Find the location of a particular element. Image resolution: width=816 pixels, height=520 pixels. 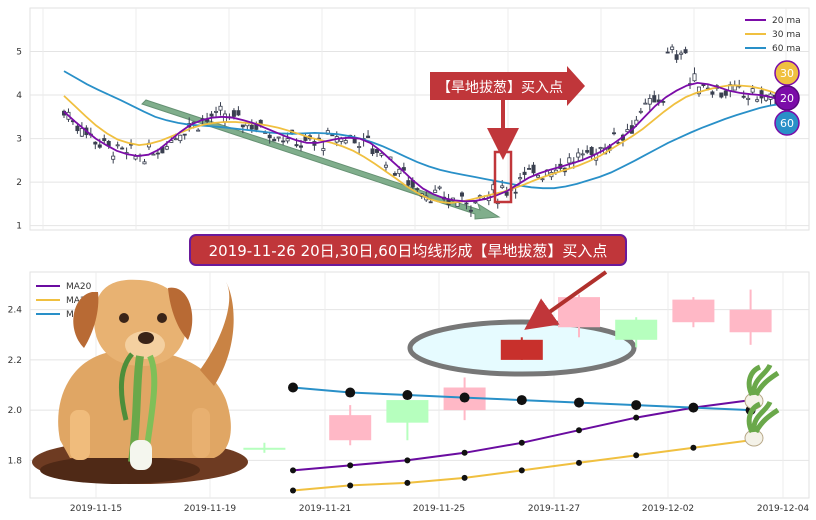

bottom-y-ticks: 1.8 2.0 2.2 2.4 is located at coordinates (15, 386).